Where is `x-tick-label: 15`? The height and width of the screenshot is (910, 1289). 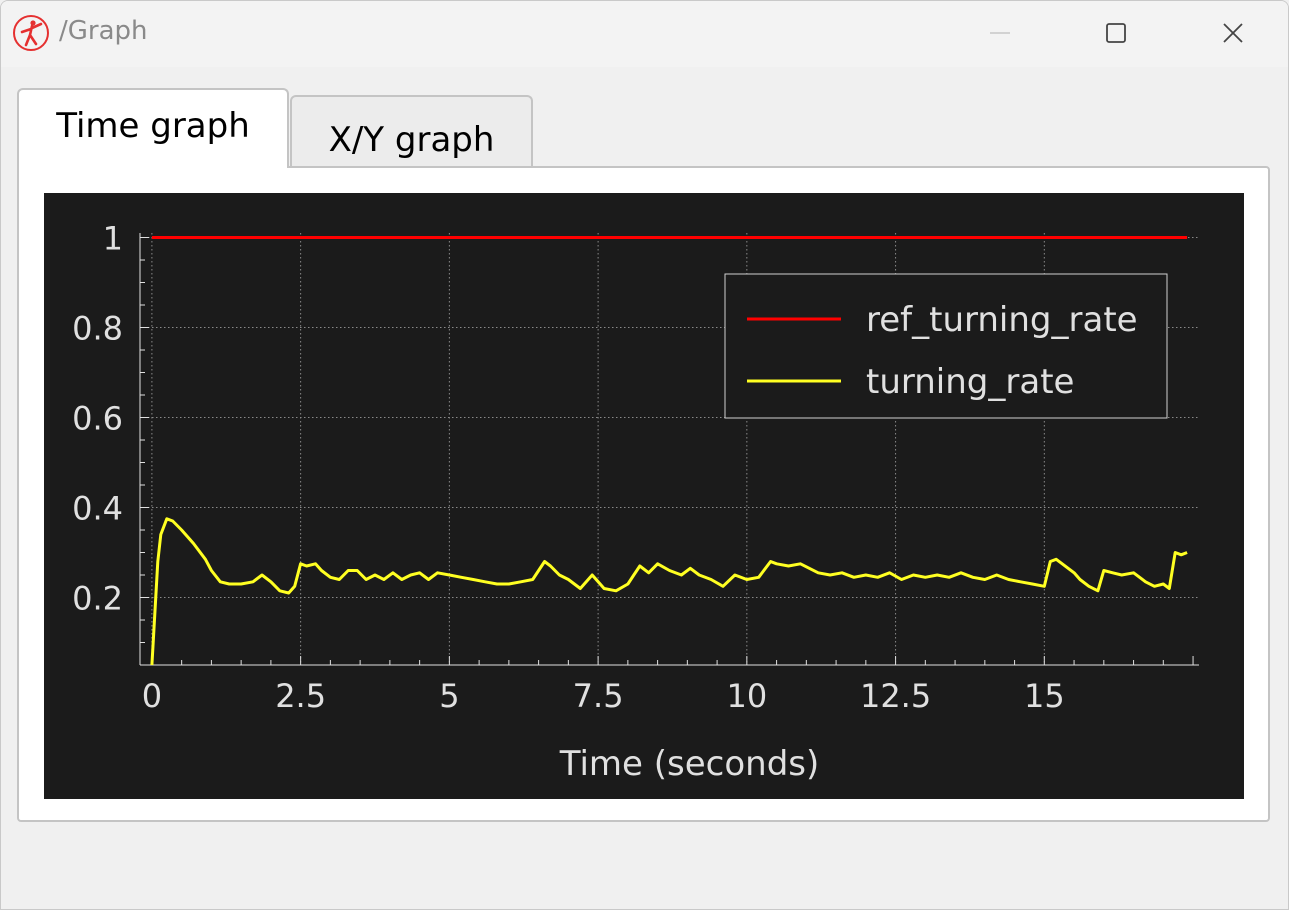
x-tick-label: 15 is located at coordinates (1044, 696).